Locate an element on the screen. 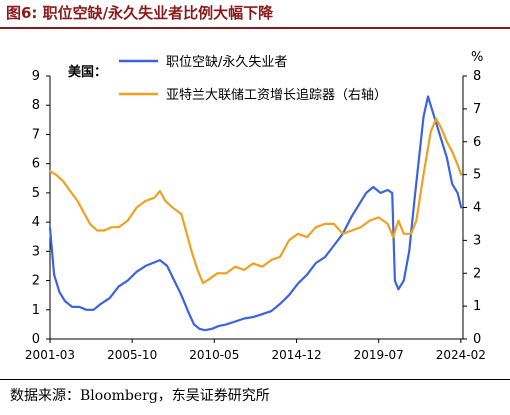 The width and height of the screenshot is (510, 415). region-label: 美国： is located at coordinates (87, 72).